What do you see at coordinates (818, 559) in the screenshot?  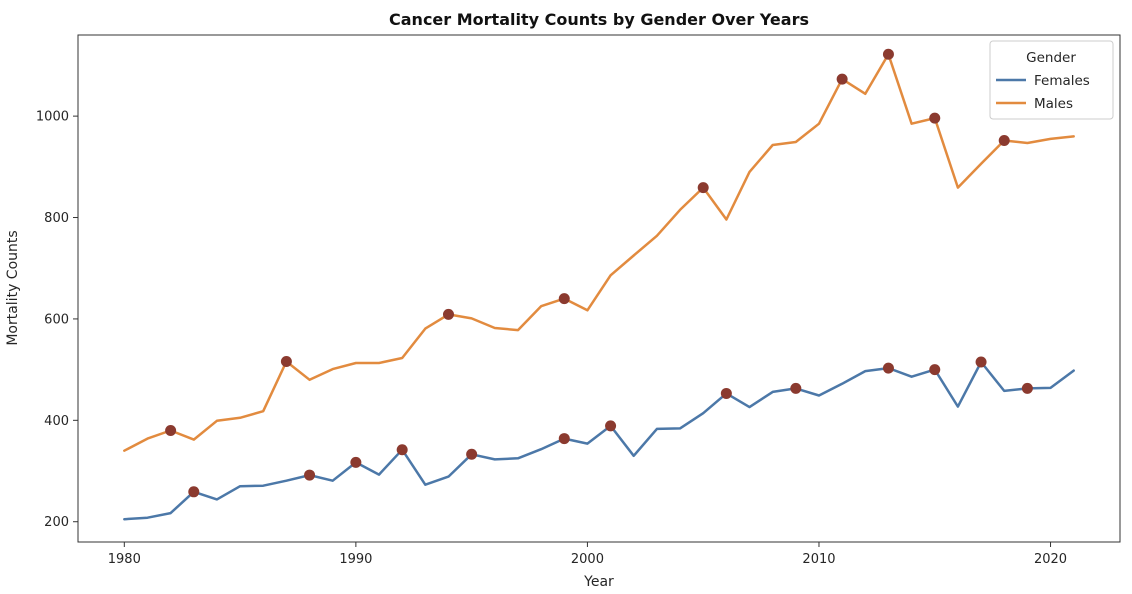 I see `x-tick-label: 2010` at bounding box center [818, 559].